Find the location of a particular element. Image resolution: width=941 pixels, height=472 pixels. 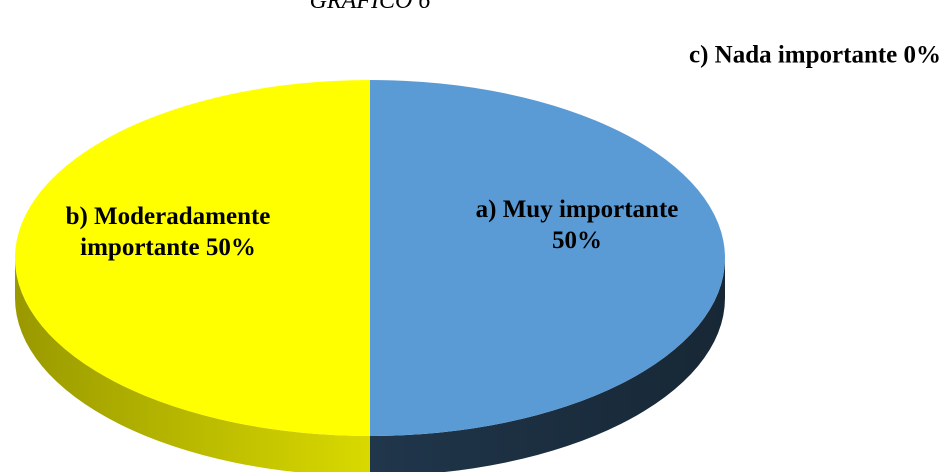

data-label: c) Nada importante 0% is located at coordinates (803, 55).